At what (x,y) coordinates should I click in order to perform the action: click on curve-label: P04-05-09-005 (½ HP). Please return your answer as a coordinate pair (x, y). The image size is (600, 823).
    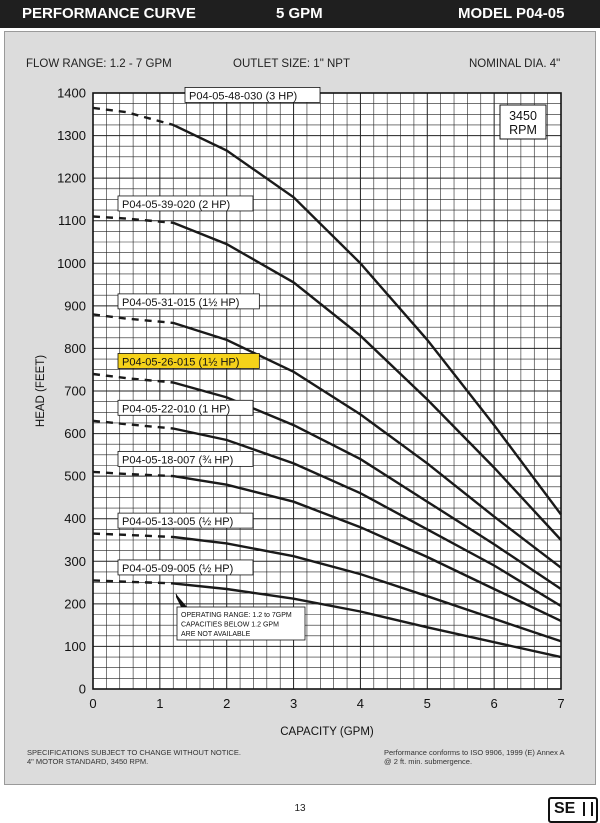
    Looking at the image, I should click on (177, 569).